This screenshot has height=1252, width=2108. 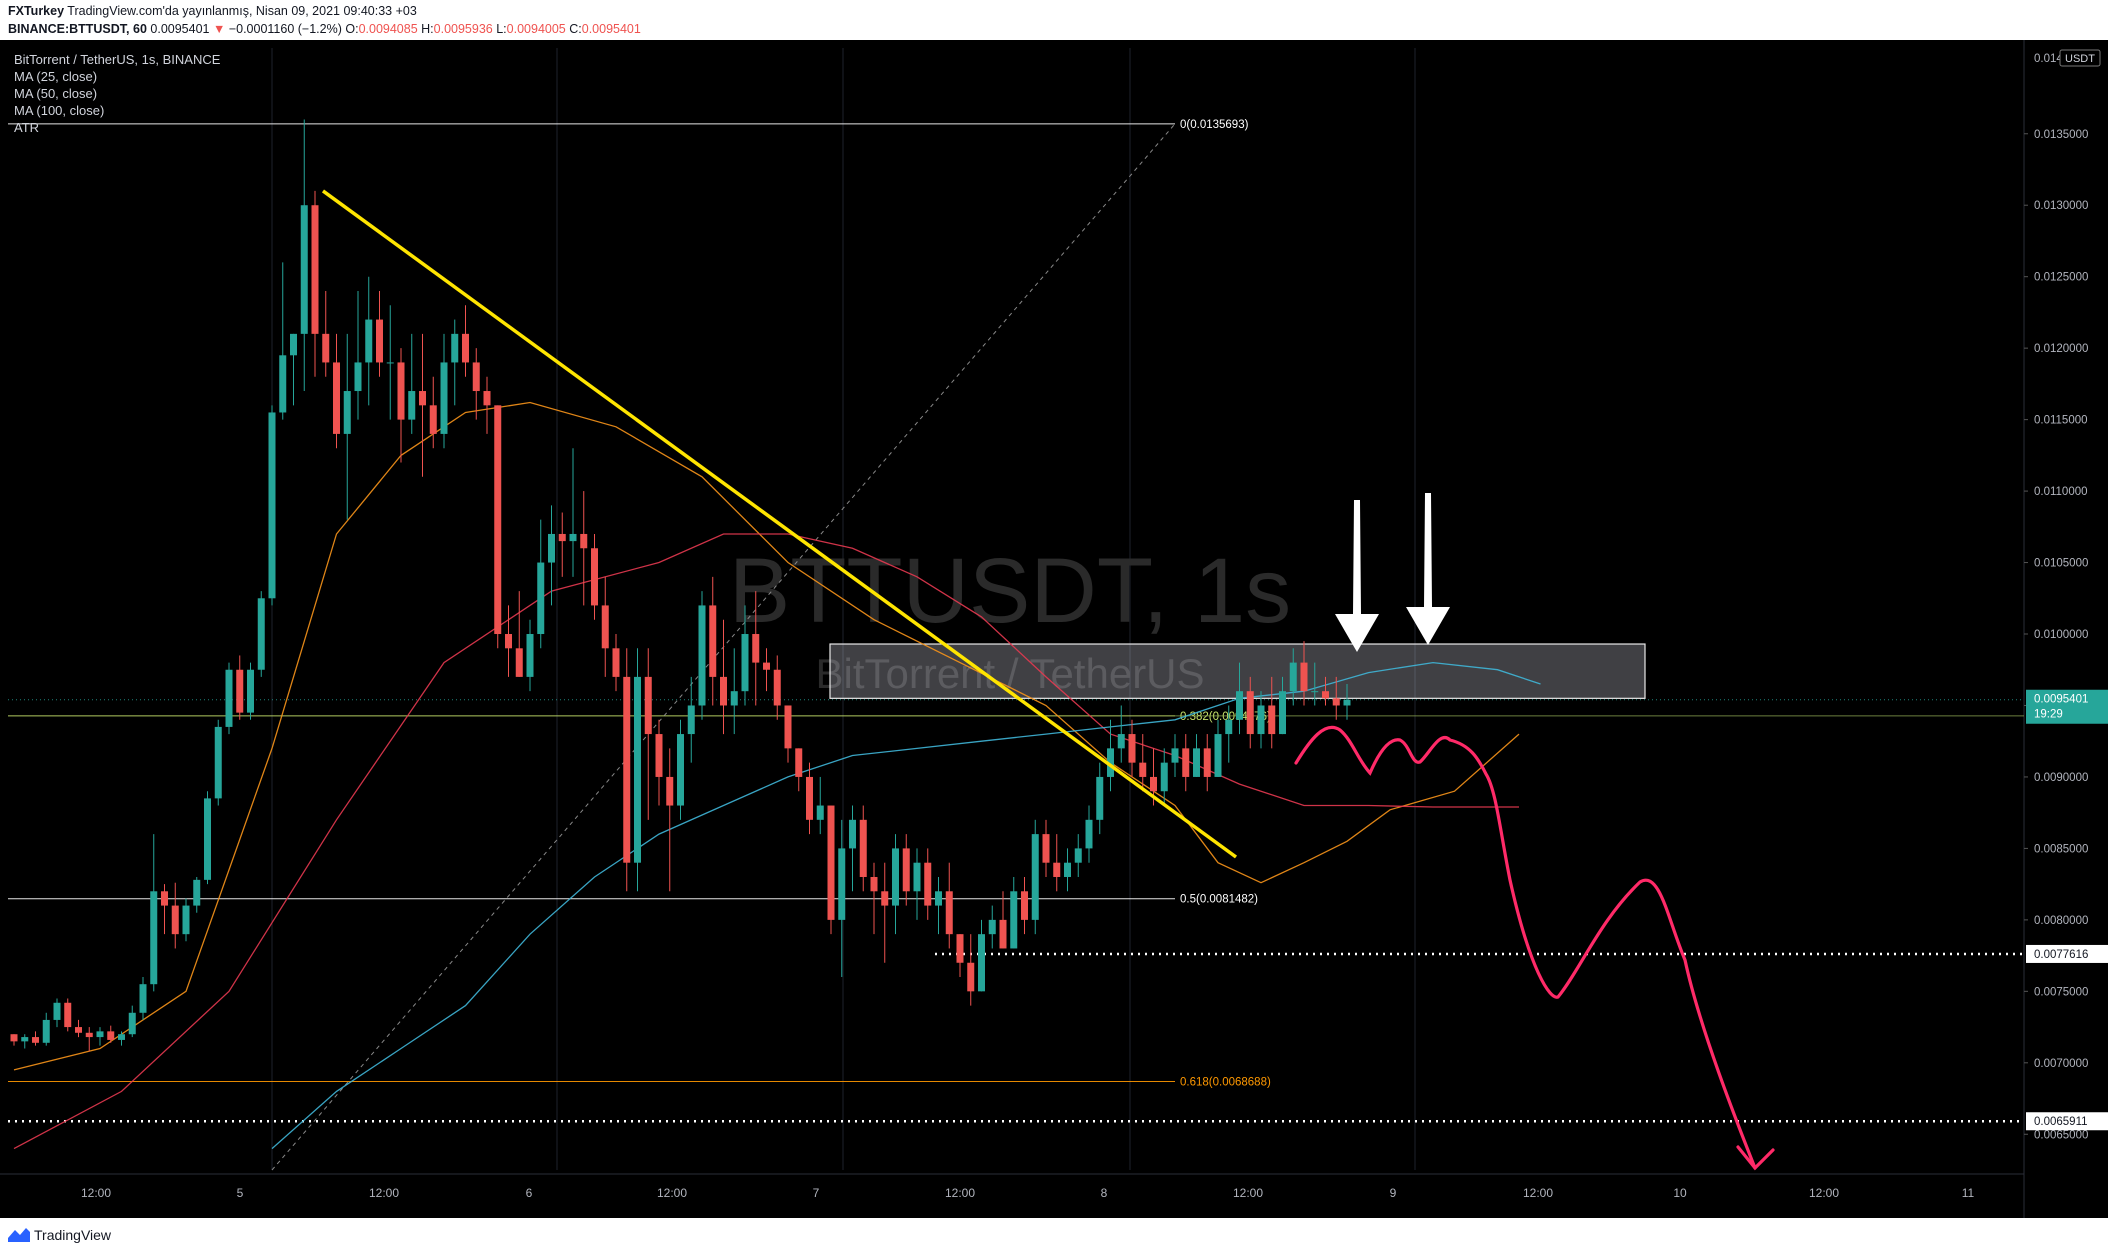 I want to click on currency-button, so click(x=2080, y=58).